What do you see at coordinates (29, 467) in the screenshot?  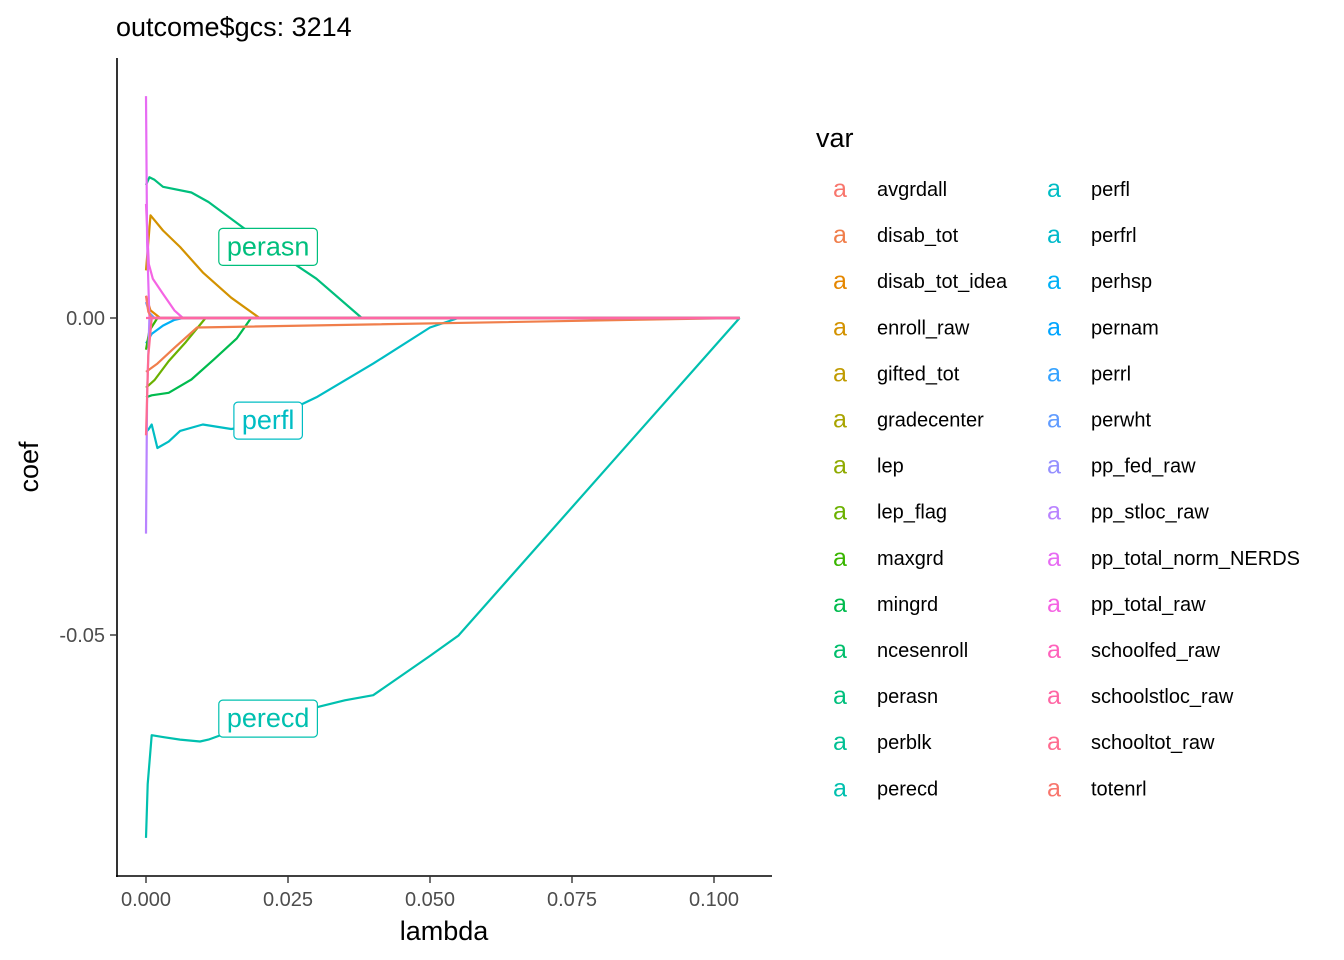 I see `y-axis-title: coef` at bounding box center [29, 467].